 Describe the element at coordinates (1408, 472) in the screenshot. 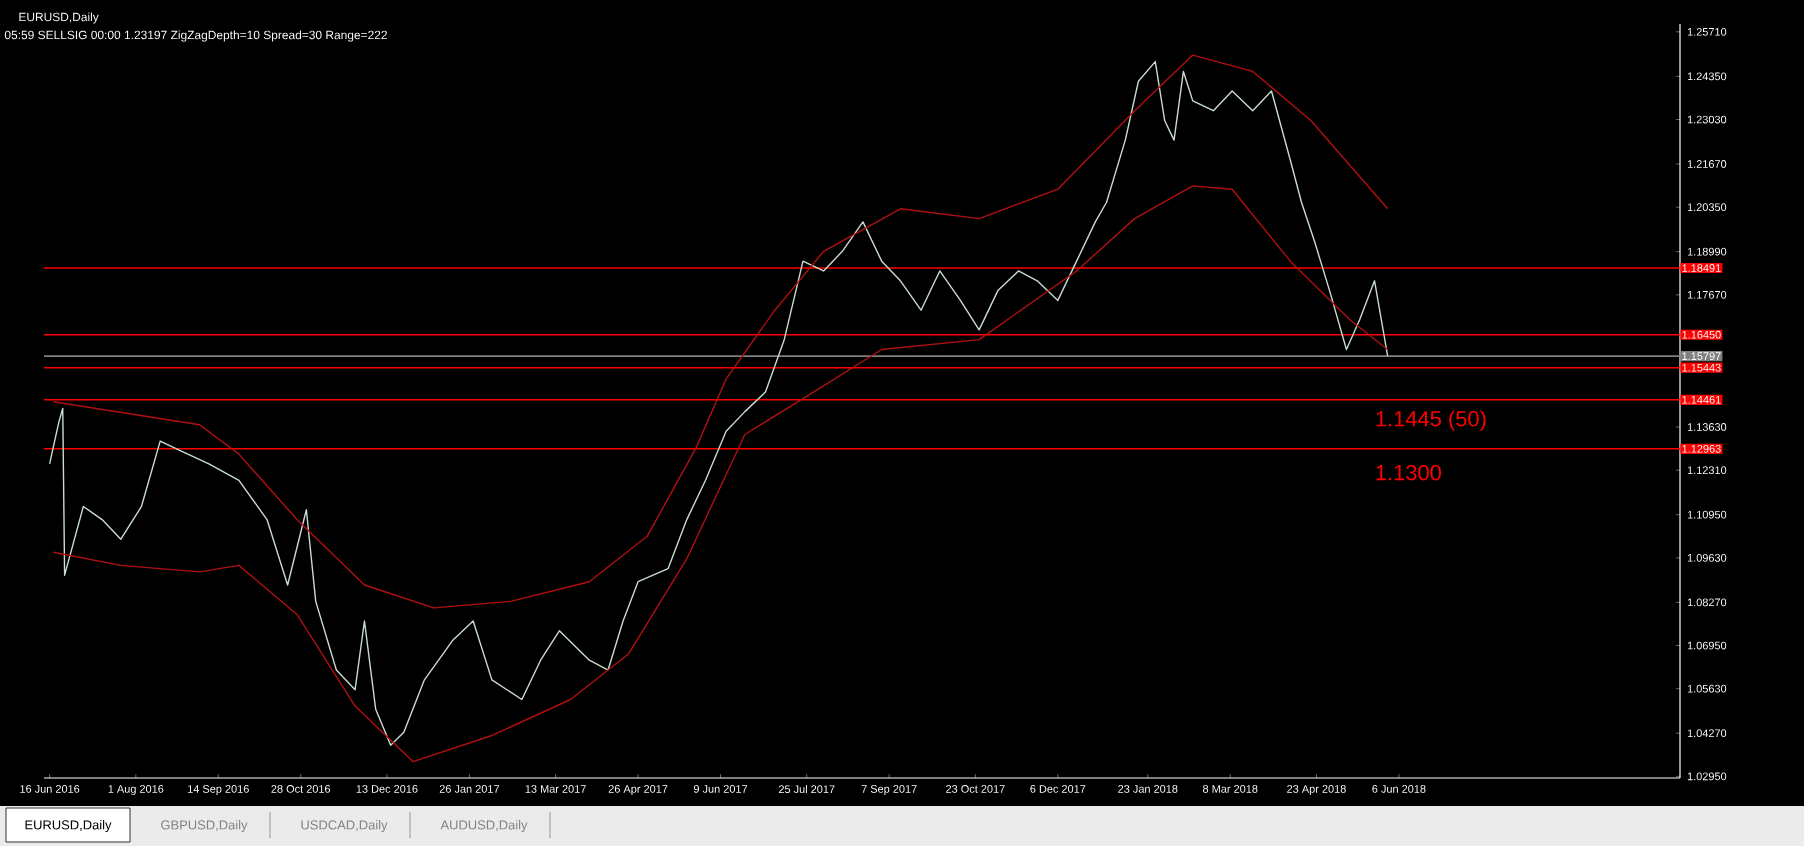

I see `annotation: 1.1300` at that location.